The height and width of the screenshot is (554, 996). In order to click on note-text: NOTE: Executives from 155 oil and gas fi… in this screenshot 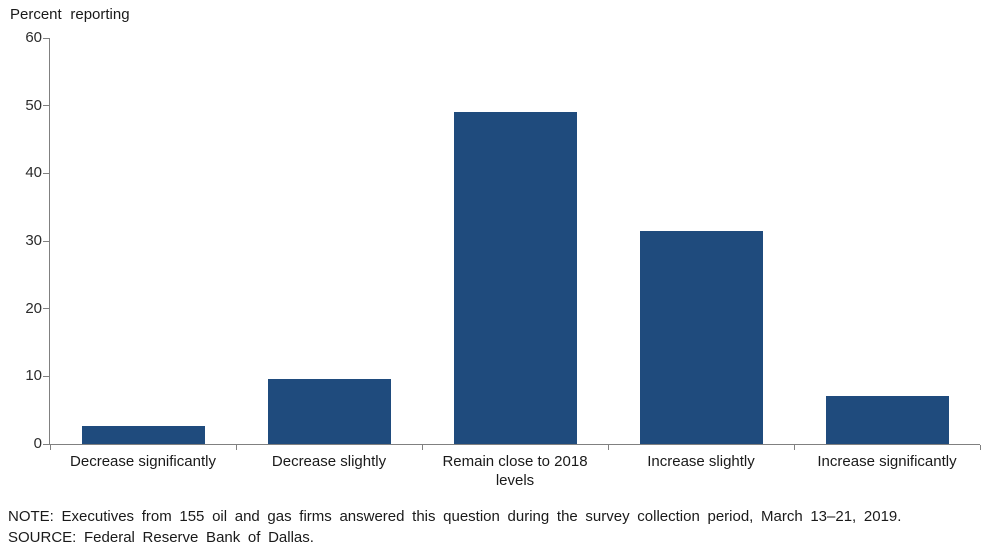, I will do `click(455, 516)`.